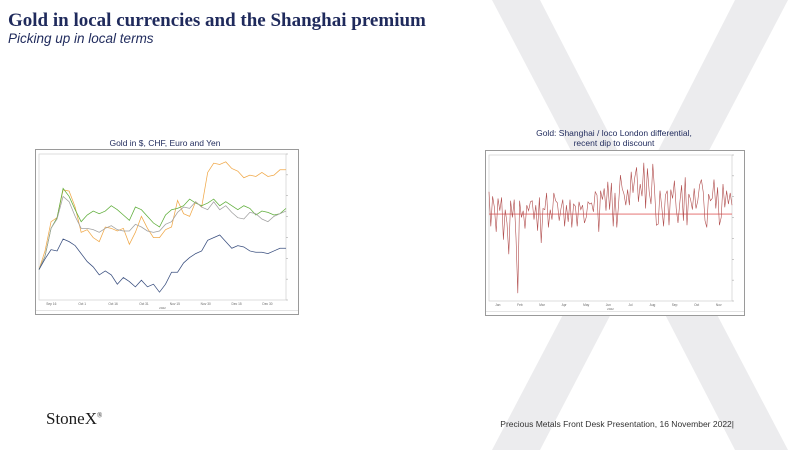  I want to click on chart1-x-tick-label: Nov 30, so click(206, 304).